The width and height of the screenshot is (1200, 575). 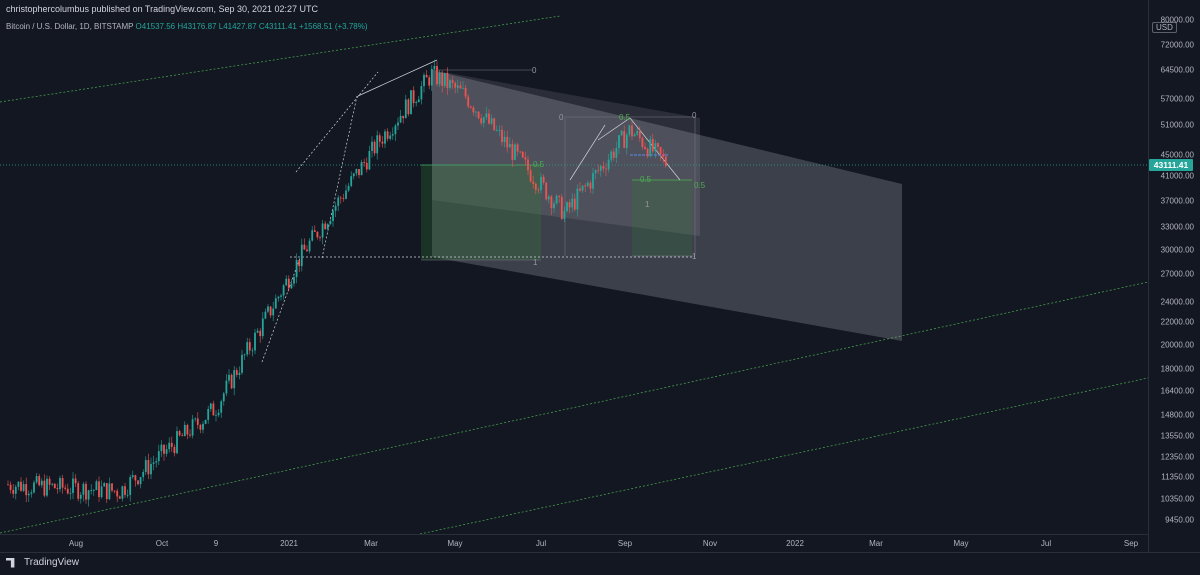 What do you see at coordinates (70, 26) in the screenshot?
I see `symbol-name: Bitcoin / U.S. Dollar, 1D, BITSTAMP` at bounding box center [70, 26].